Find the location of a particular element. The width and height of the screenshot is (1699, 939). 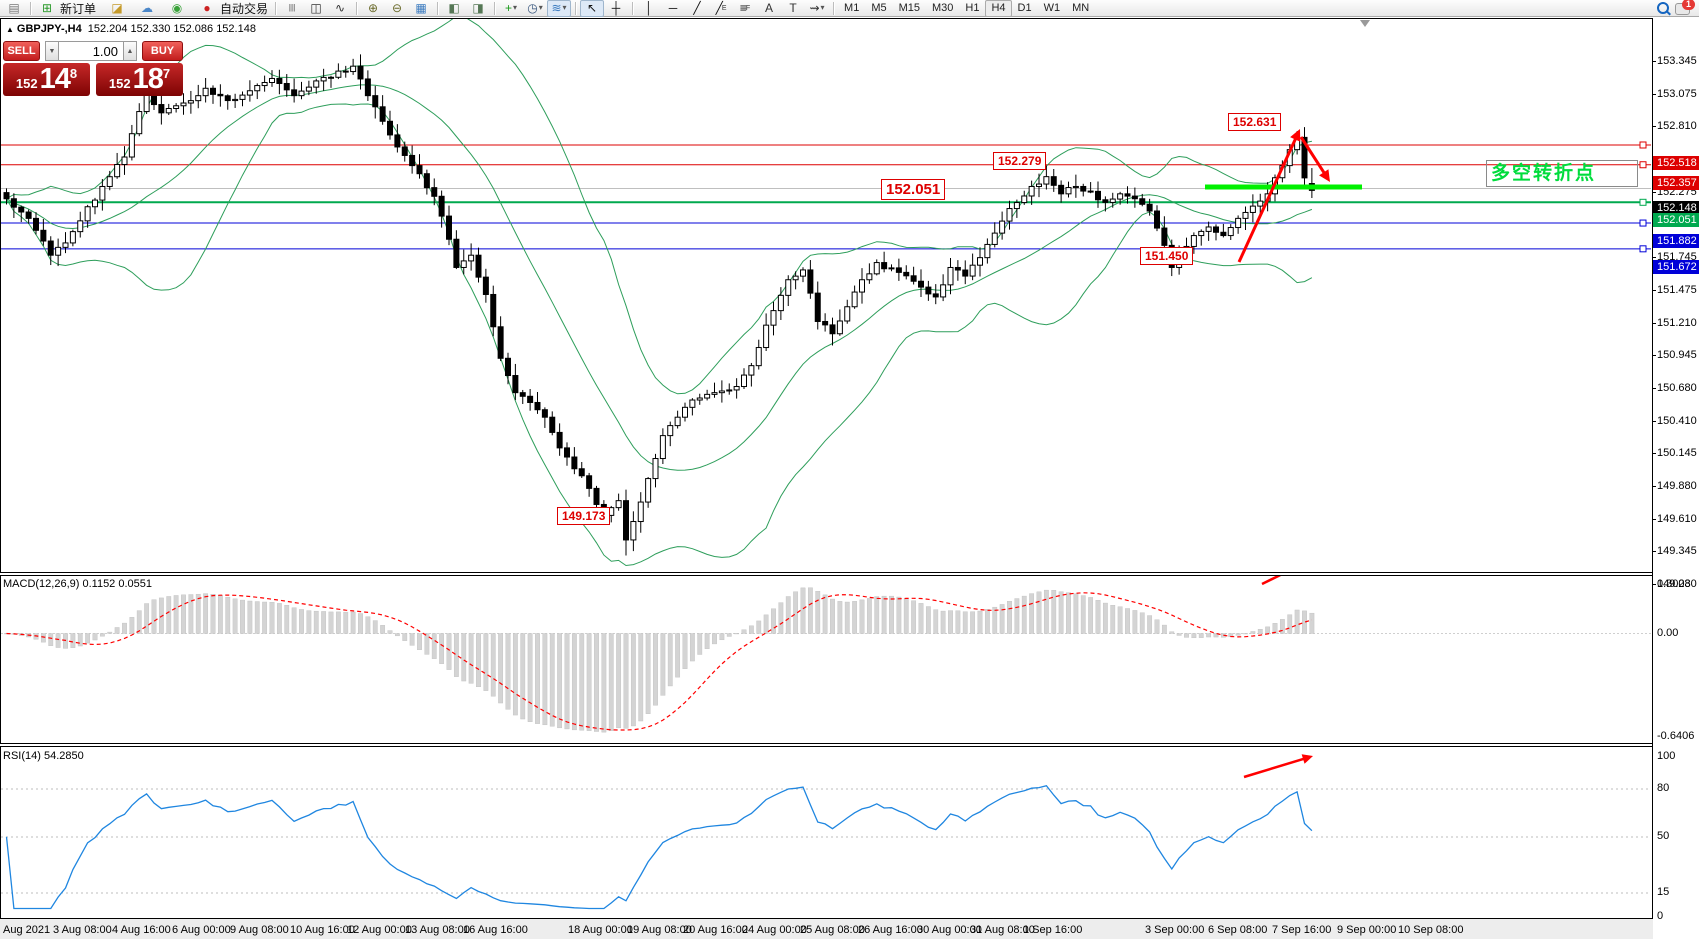

price-highlight-label: 151.672 is located at coordinates (1676, 266).